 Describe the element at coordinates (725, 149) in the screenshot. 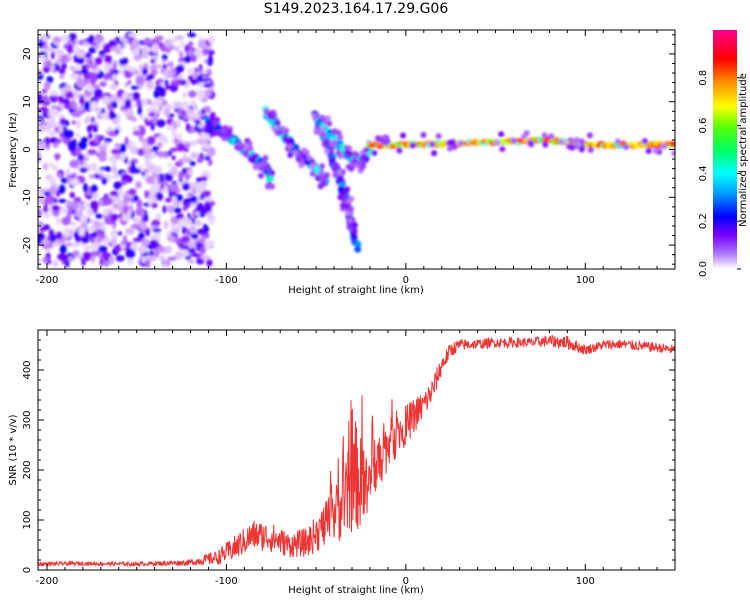

I see `colorbar-gradient` at that location.